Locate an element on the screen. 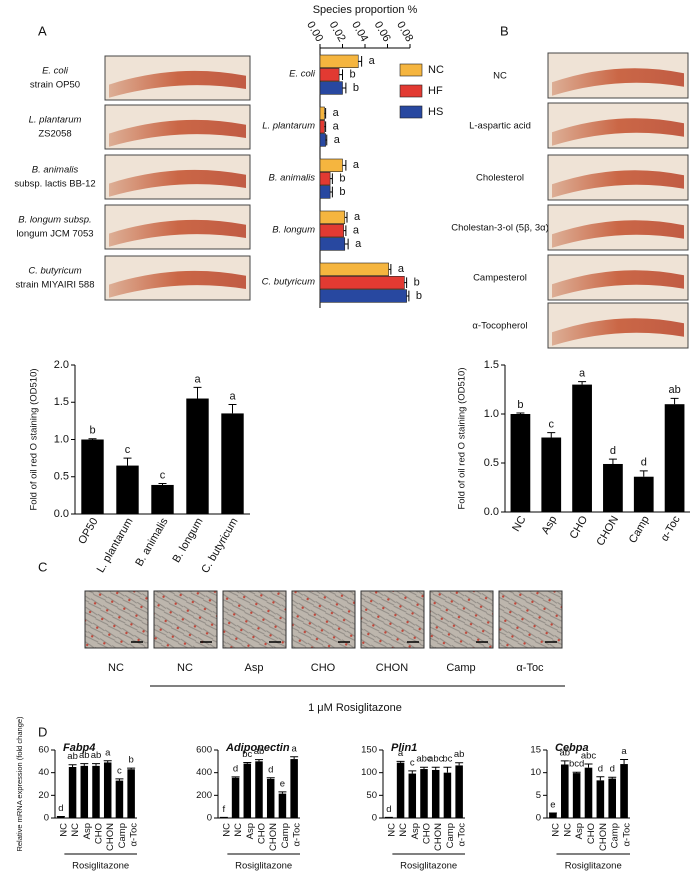  x-tick-label: Camp is located at coordinates (615, 835).